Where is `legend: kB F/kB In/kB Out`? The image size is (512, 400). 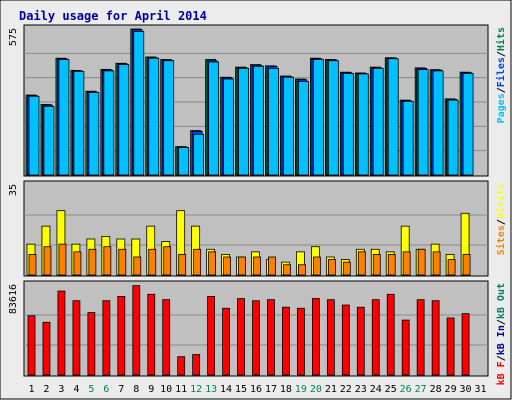
legend: kB F/kB In/kB Out is located at coordinates (501, 334).